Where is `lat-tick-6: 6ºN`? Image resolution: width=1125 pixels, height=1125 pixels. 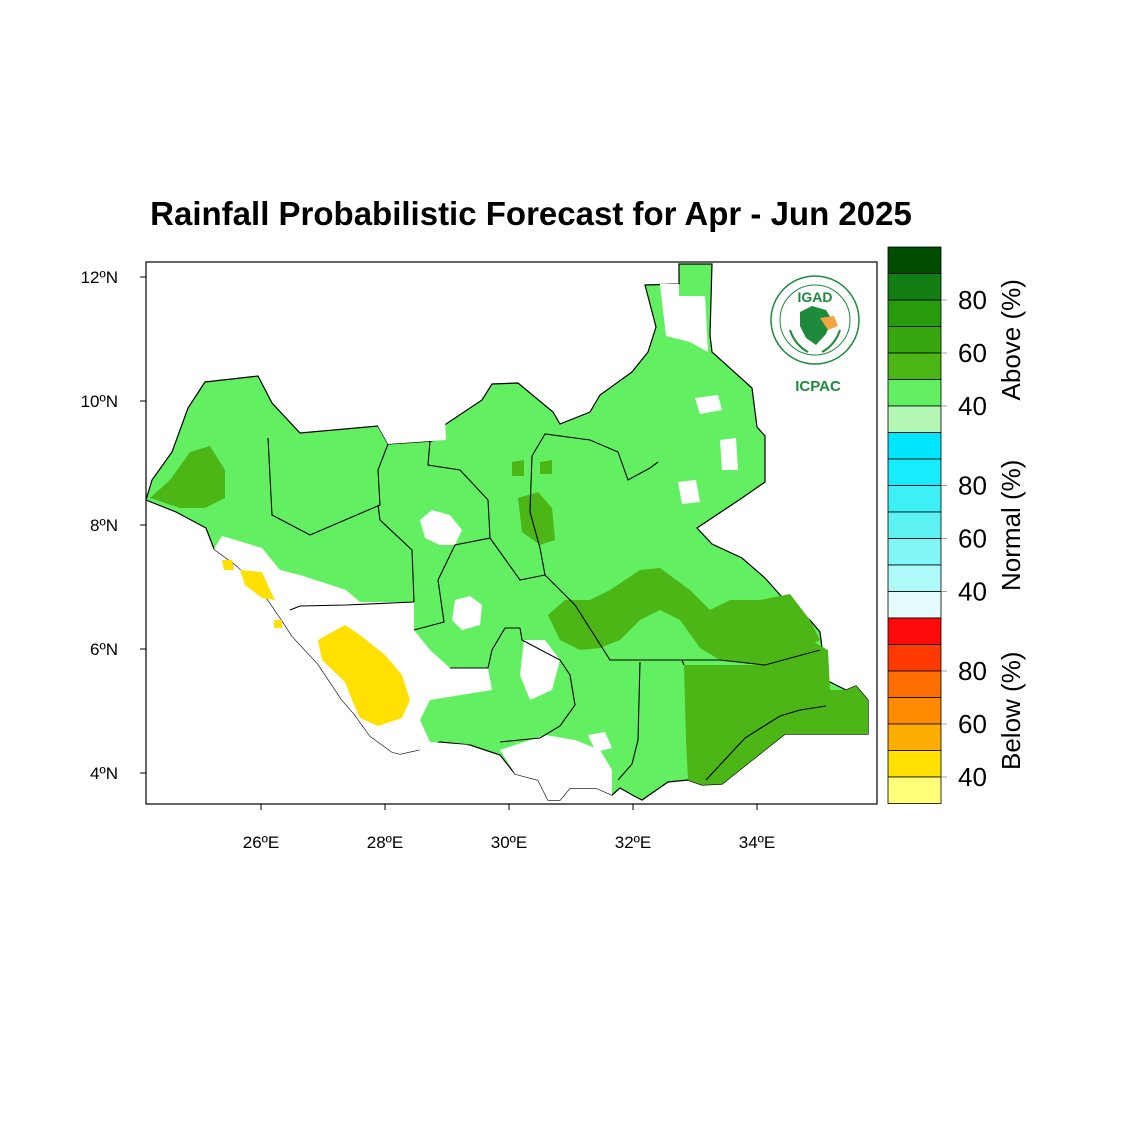
lat-tick-6: 6ºN is located at coordinates (104, 649).